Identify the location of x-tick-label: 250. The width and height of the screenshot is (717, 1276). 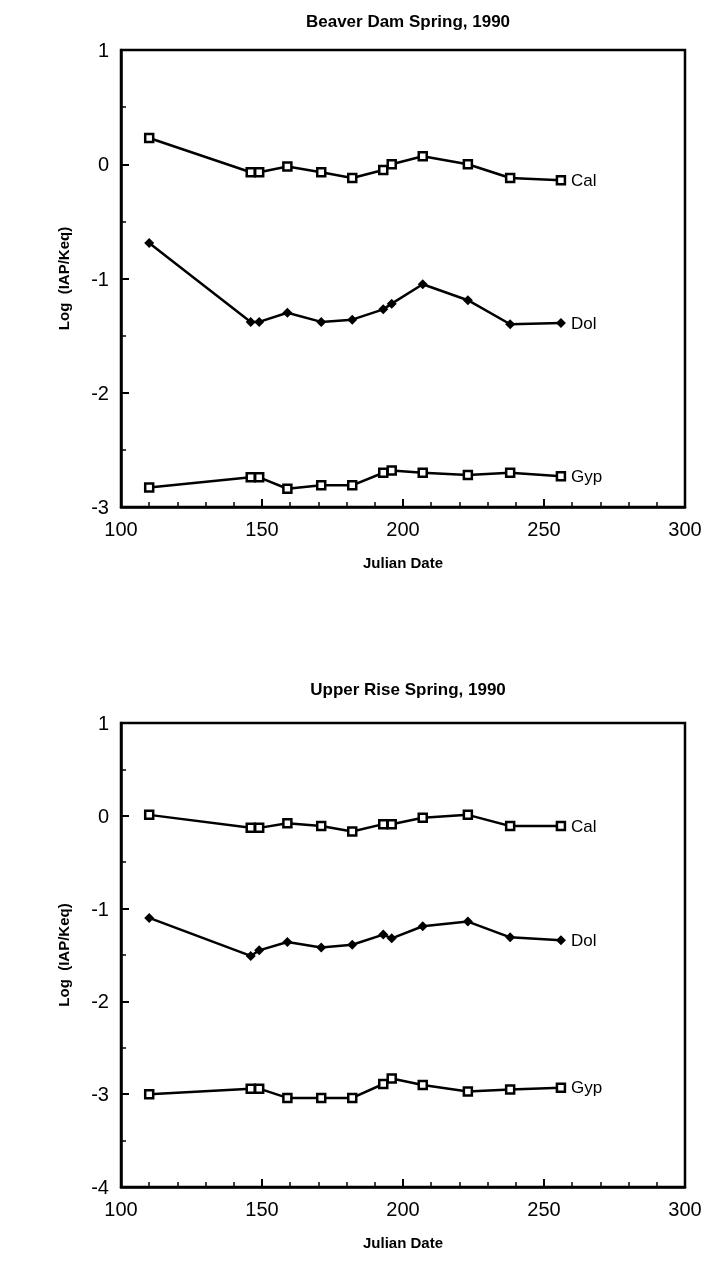
(544, 529).